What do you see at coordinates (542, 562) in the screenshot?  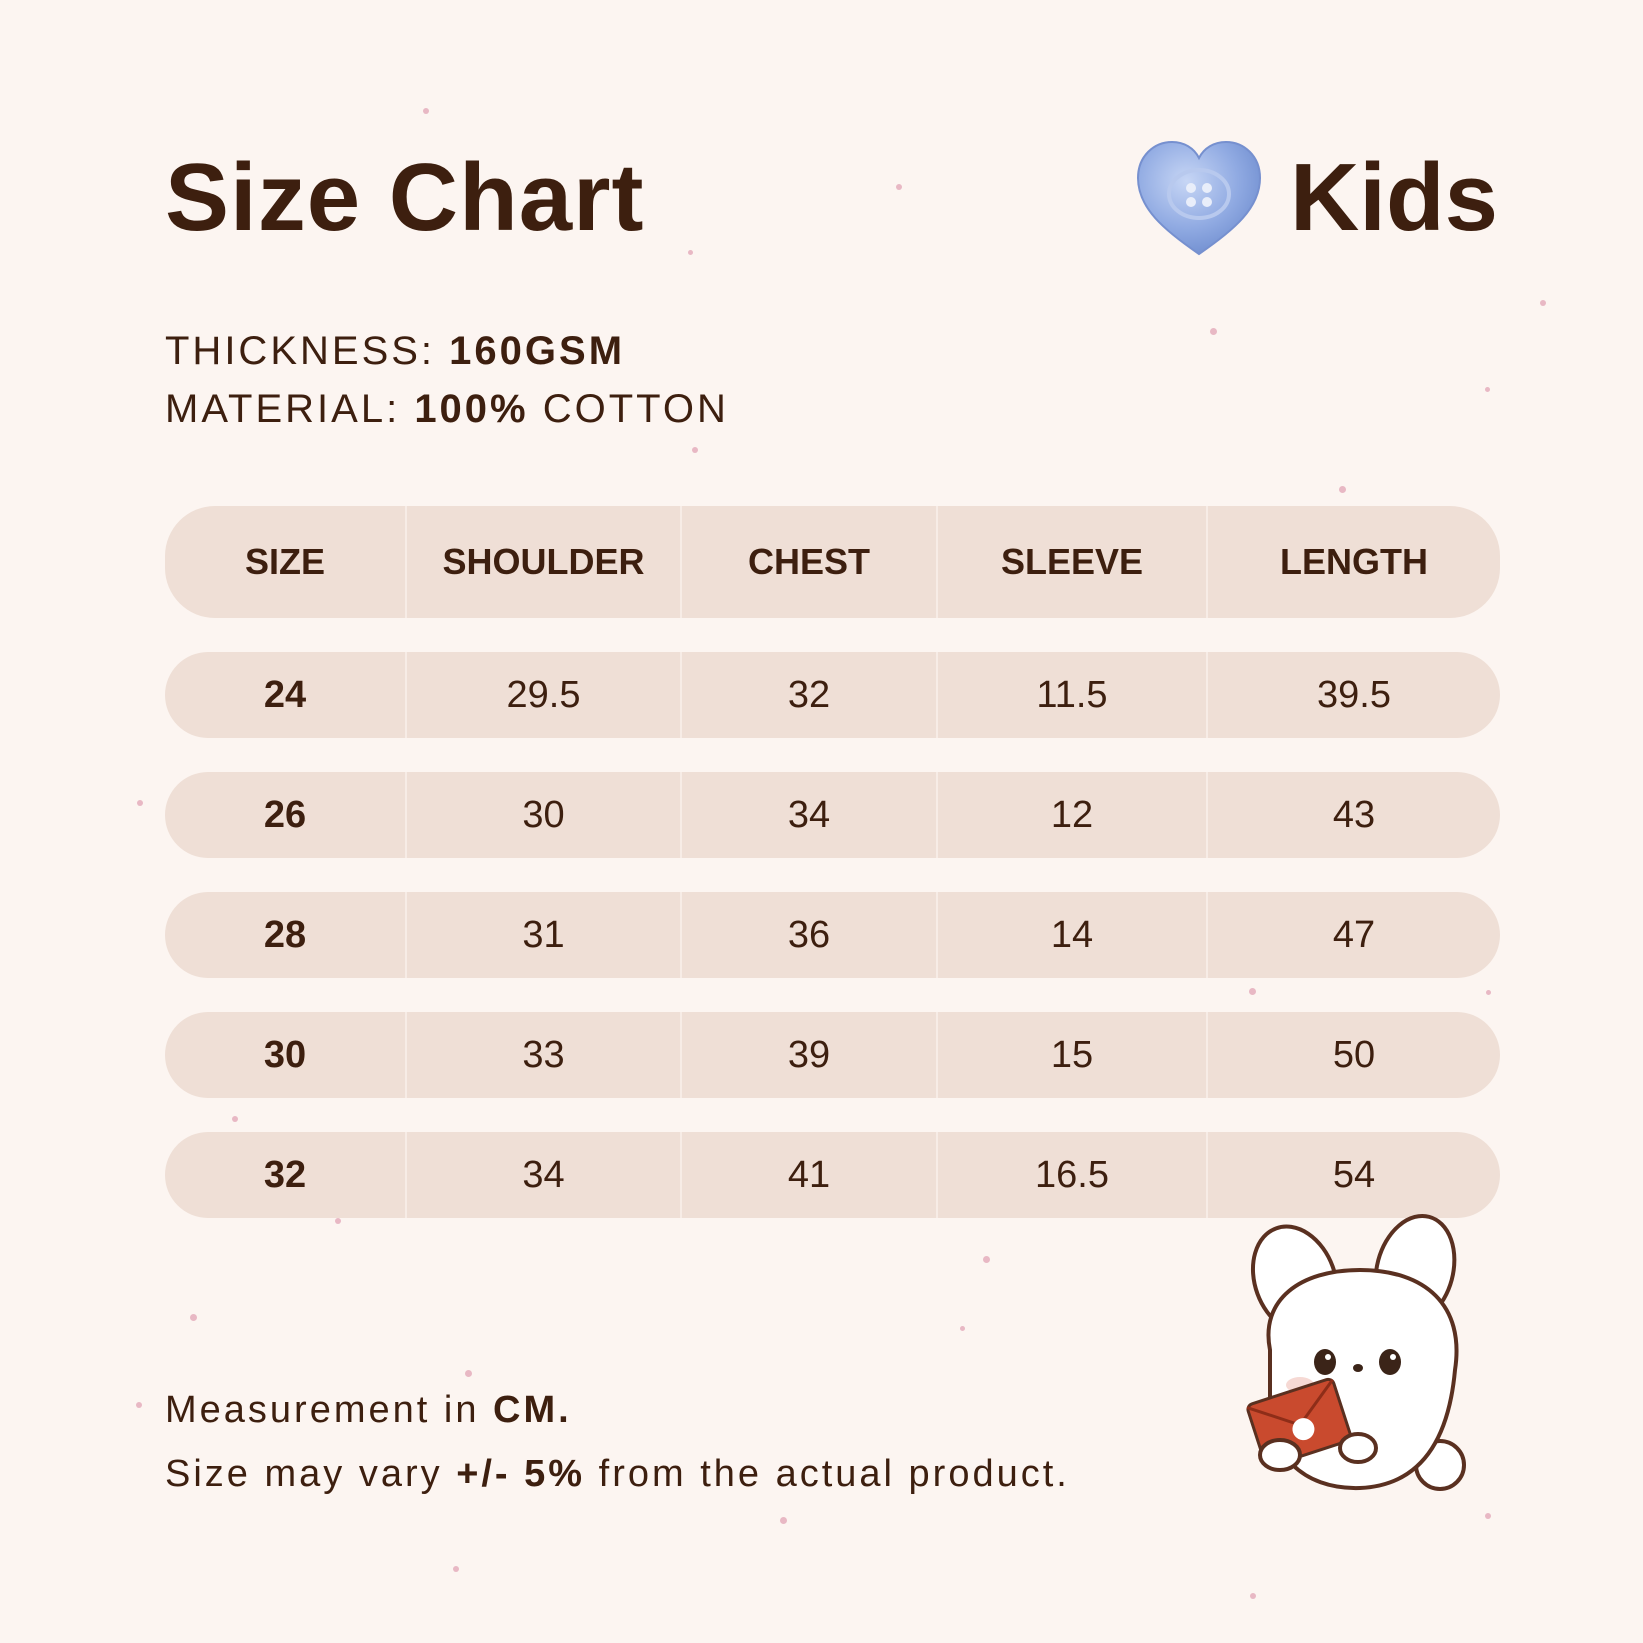 I see `header-shoulder: SHOULDER` at bounding box center [542, 562].